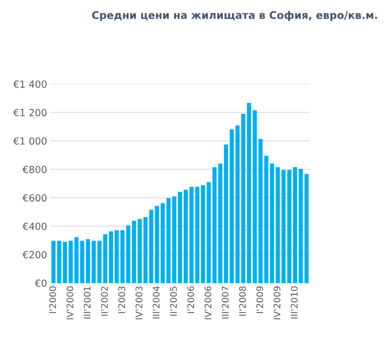 The width and height of the screenshot is (384, 337). Describe the element at coordinates (242, 301) in the screenshot. I see `x-tick-label: II'2008` at that location.